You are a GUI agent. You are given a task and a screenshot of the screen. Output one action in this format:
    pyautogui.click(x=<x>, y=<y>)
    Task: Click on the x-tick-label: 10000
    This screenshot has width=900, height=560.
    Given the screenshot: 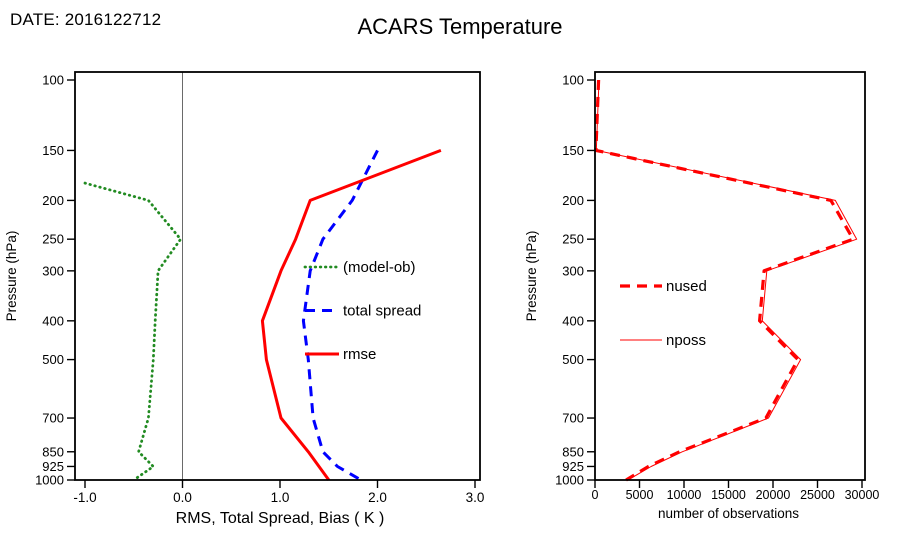 What is the action you would take?
    pyautogui.click(x=684, y=495)
    